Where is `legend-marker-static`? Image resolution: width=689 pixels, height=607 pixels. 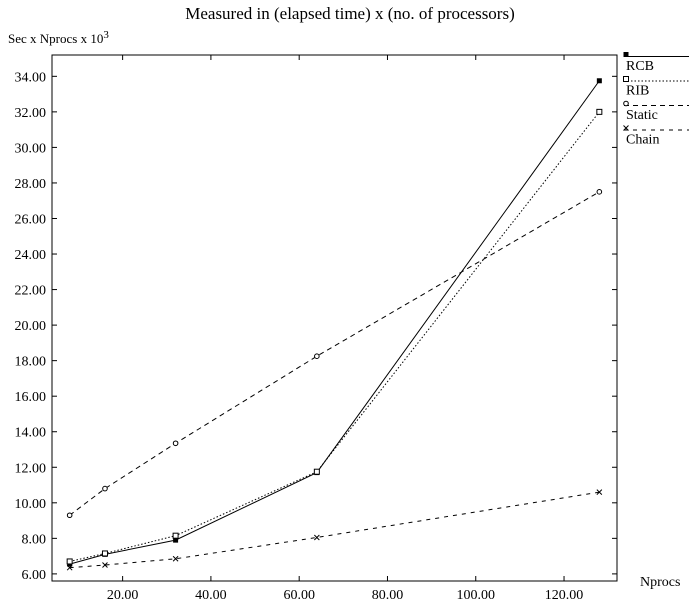
legend-marker-static is located at coordinates (626, 103).